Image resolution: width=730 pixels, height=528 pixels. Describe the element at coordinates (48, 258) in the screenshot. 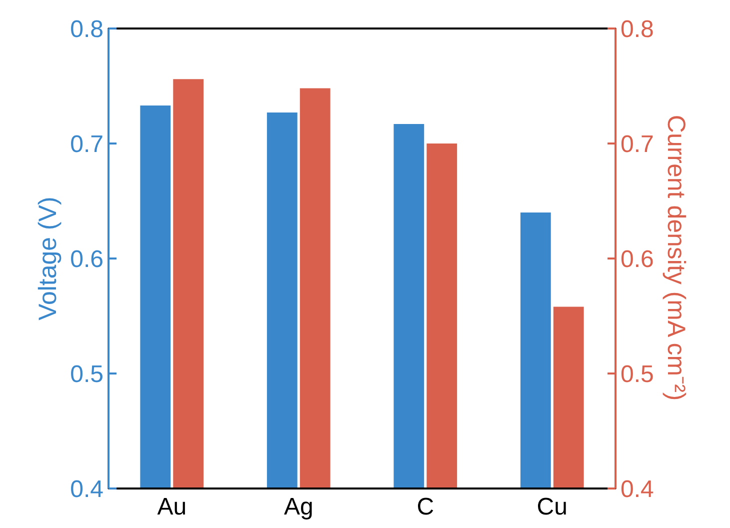

I see `y-axis-title: Voltage (V)` at that location.